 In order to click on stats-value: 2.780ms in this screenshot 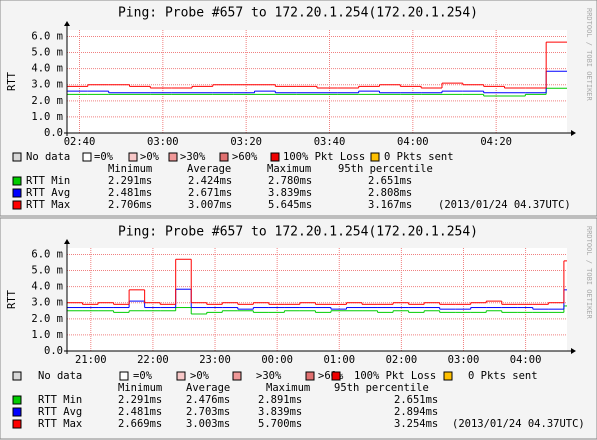, I will do `click(290, 181)`.